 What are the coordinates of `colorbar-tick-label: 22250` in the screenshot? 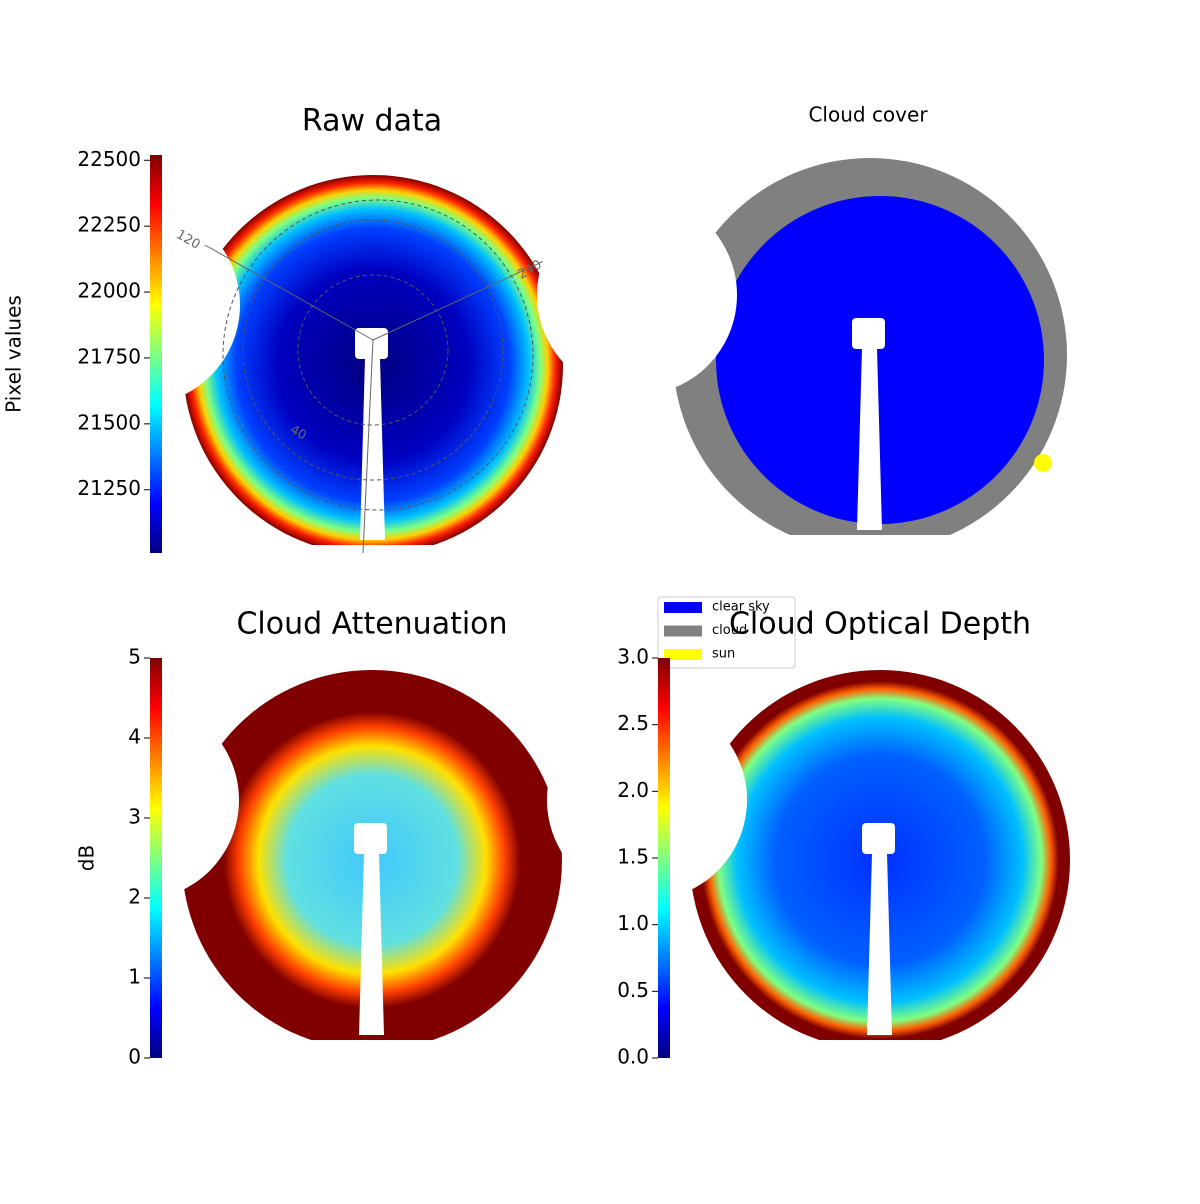 It's located at (109, 225).